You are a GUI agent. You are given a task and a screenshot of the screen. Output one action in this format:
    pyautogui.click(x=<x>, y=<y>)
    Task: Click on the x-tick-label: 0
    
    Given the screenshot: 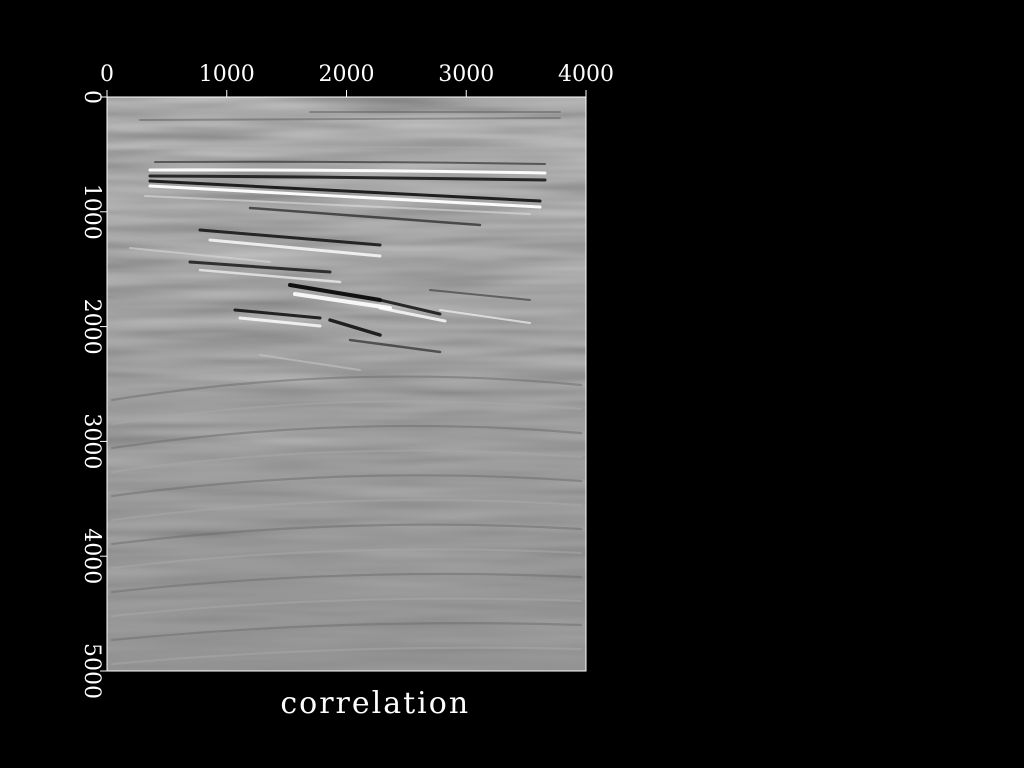 What is the action you would take?
    pyautogui.click(x=107, y=74)
    